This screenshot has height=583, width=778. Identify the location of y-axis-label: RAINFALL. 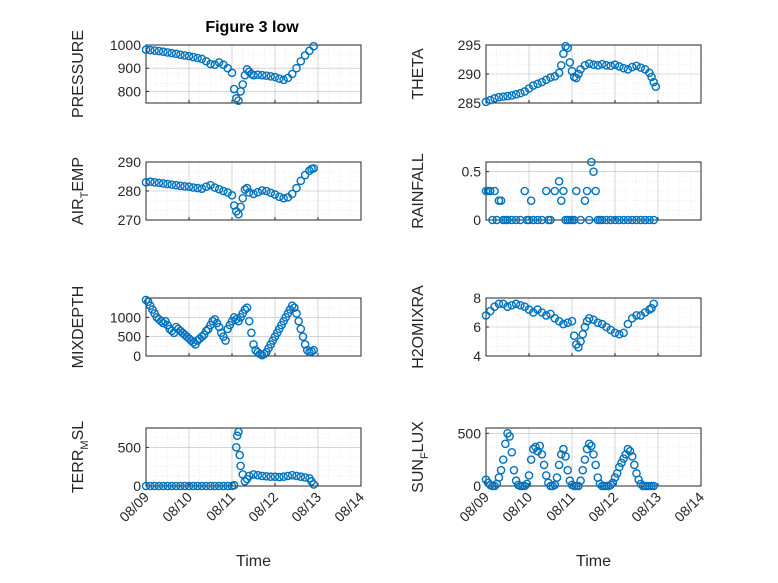
(418, 191).